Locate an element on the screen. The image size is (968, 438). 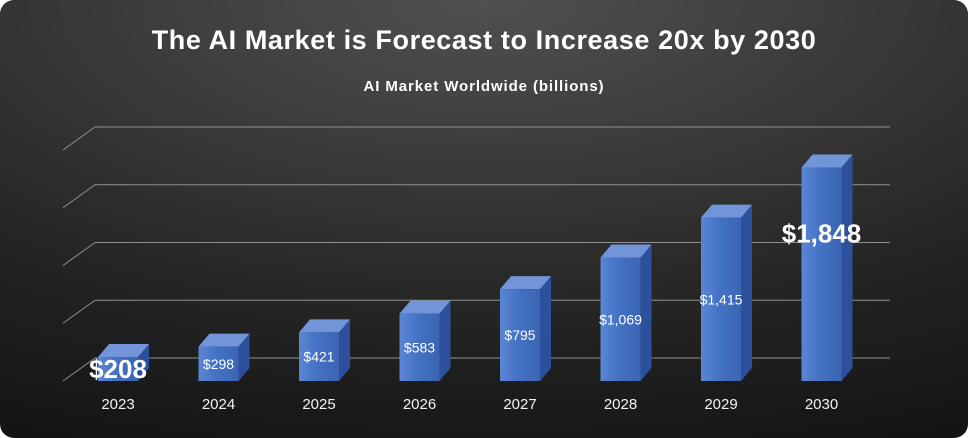
bar-2029 is located at coordinates (726, 292).